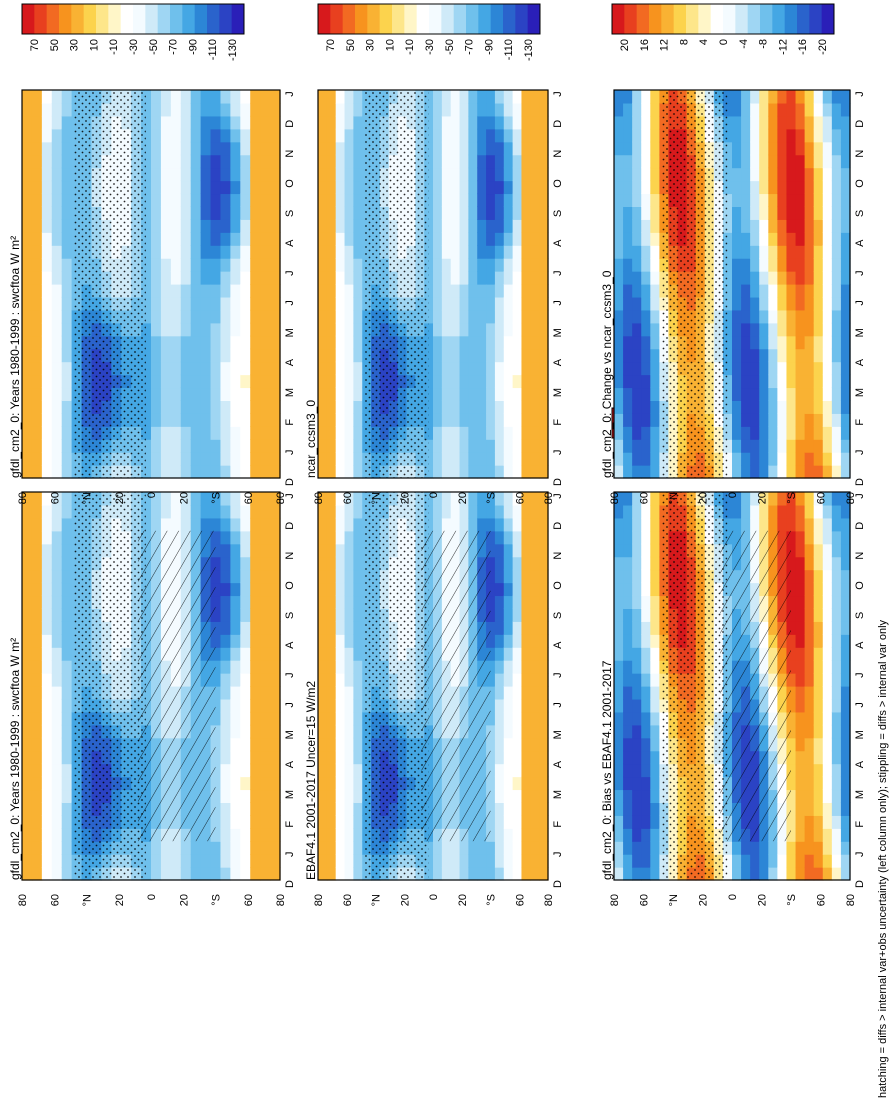 The height and width of the screenshot is (1105, 895). What do you see at coordinates (290, 452) in the screenshot?
I see `month-tick-label: J` at bounding box center [290, 452].